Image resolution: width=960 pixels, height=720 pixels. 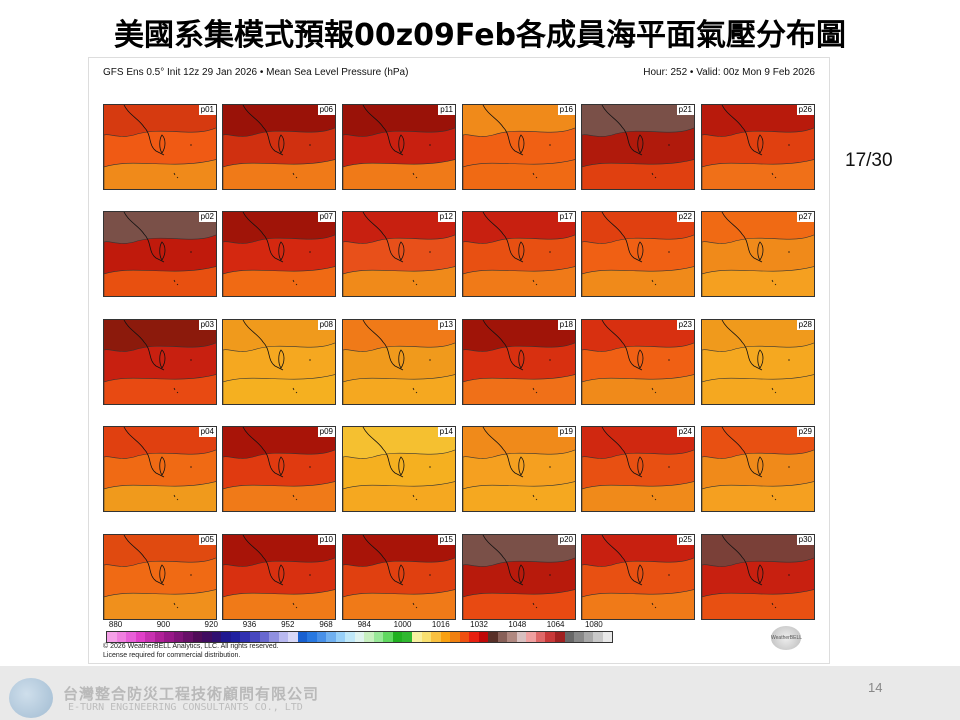 What do you see at coordinates (805, 217) in the screenshot?
I see `member-label: p27` at bounding box center [805, 217].